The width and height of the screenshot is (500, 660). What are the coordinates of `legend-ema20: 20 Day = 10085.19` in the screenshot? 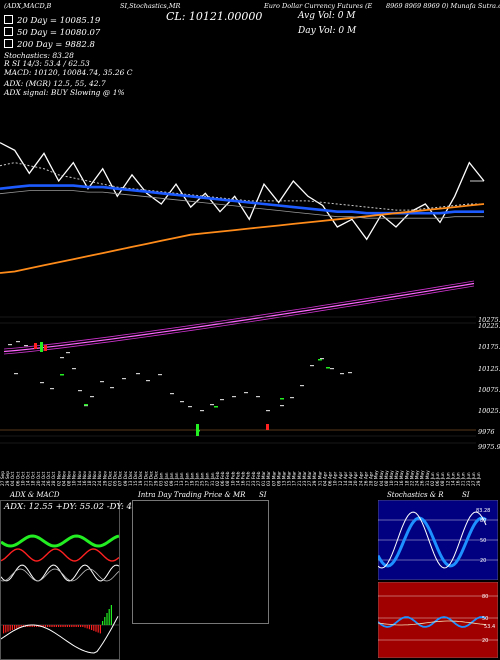 It's located at (52, 20).